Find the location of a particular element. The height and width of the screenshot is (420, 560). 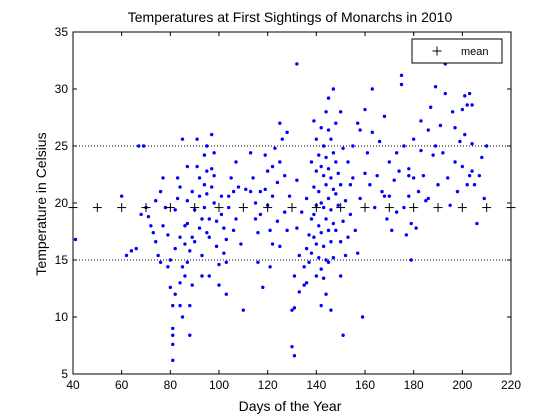

legend: mean is located at coordinates (457, 51).